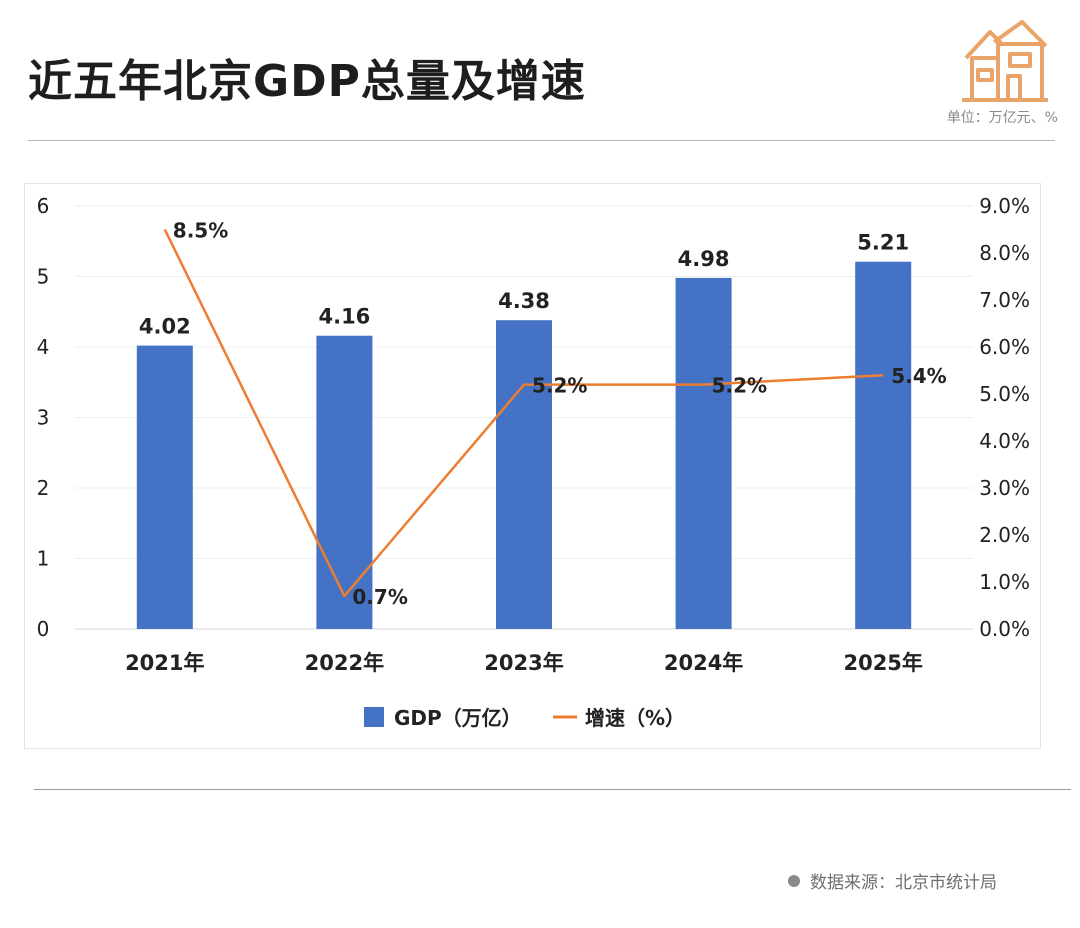 The height and width of the screenshot is (928, 1080). I want to click on y-right-tick-label: 3.0%, so click(1004, 488).